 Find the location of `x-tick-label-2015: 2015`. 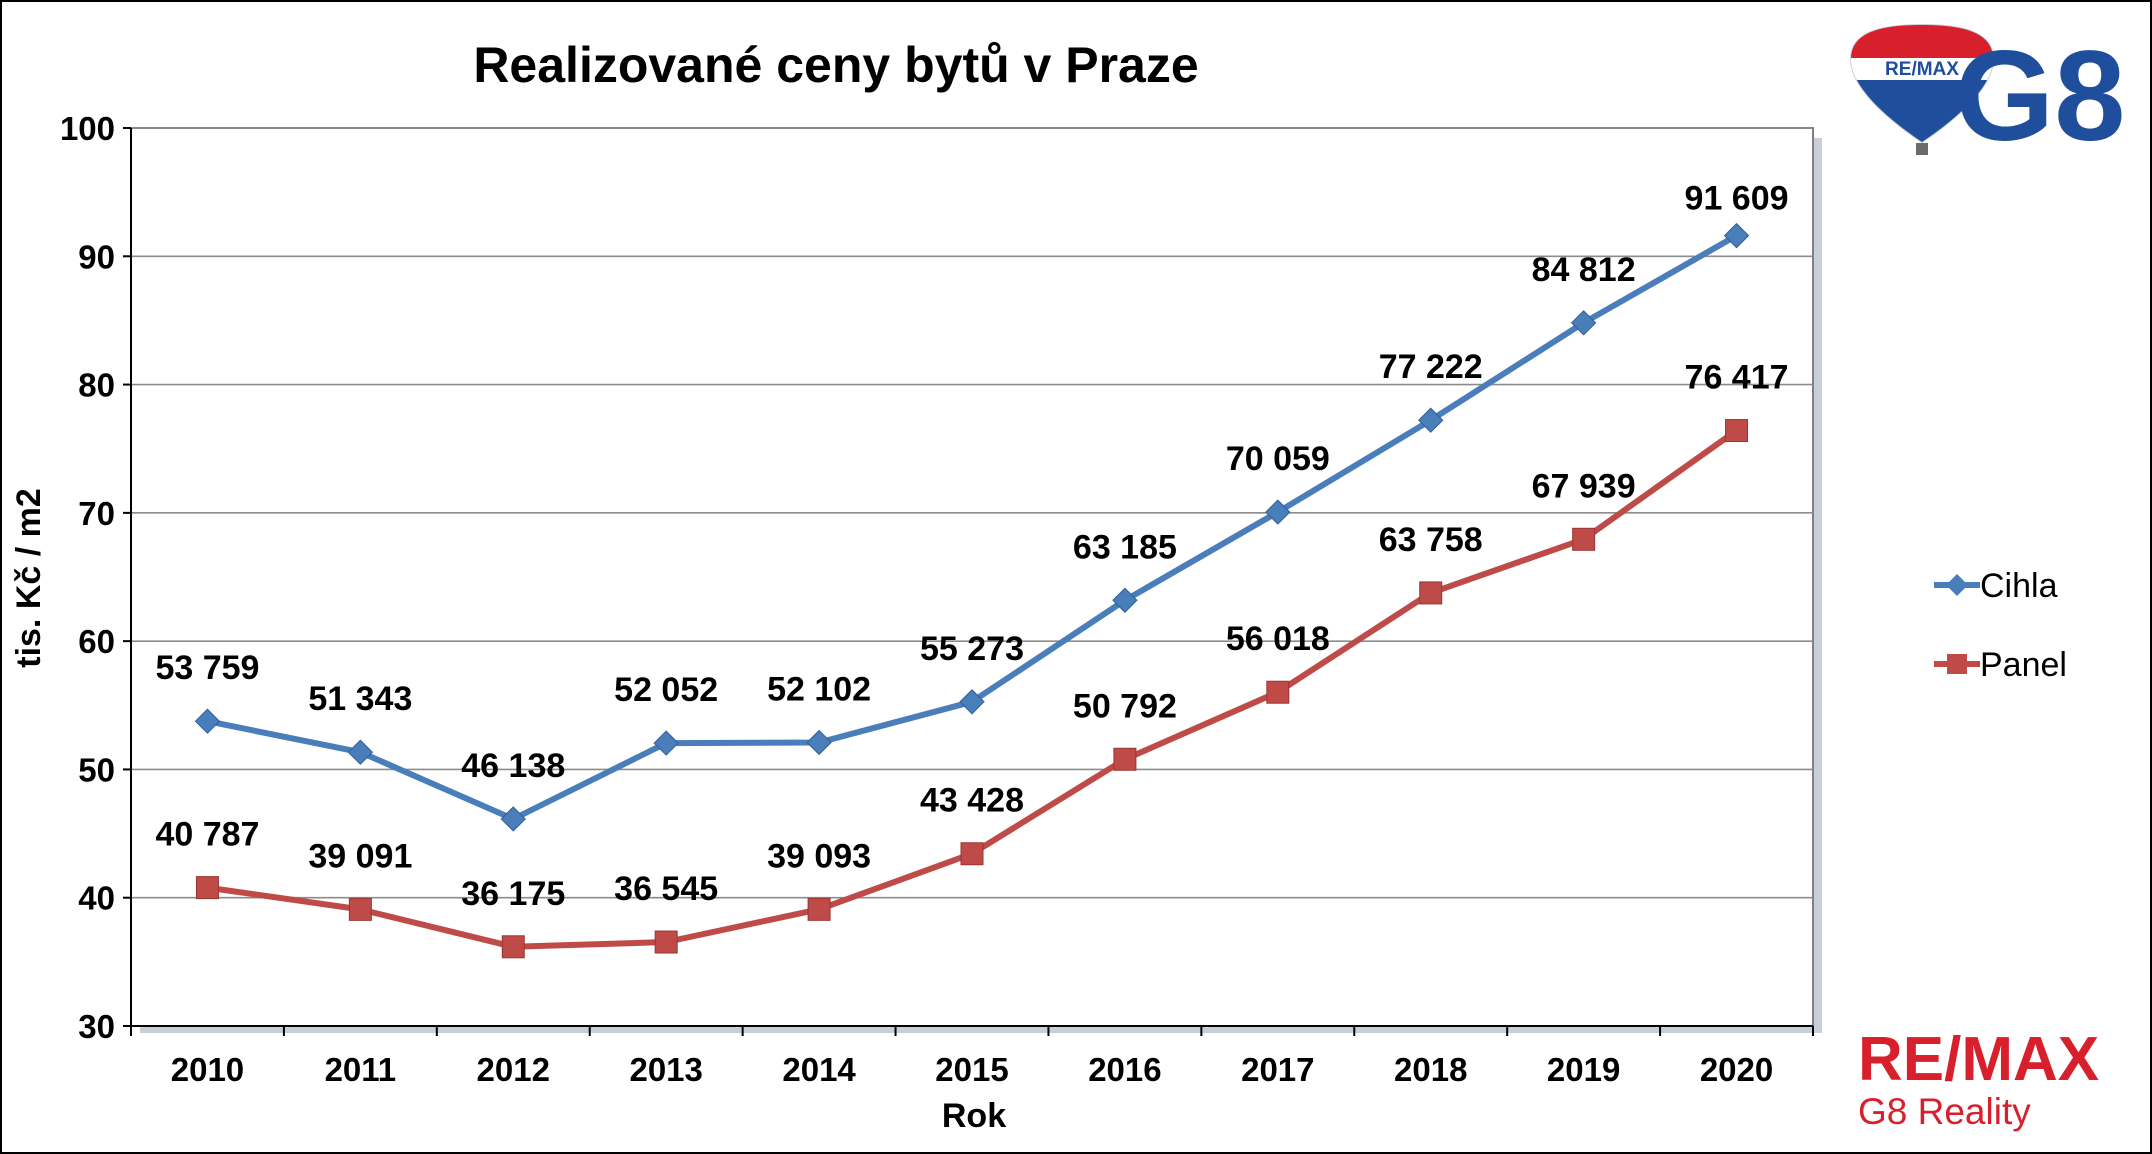

x-tick-label-2015: 2015 is located at coordinates (971, 1069).